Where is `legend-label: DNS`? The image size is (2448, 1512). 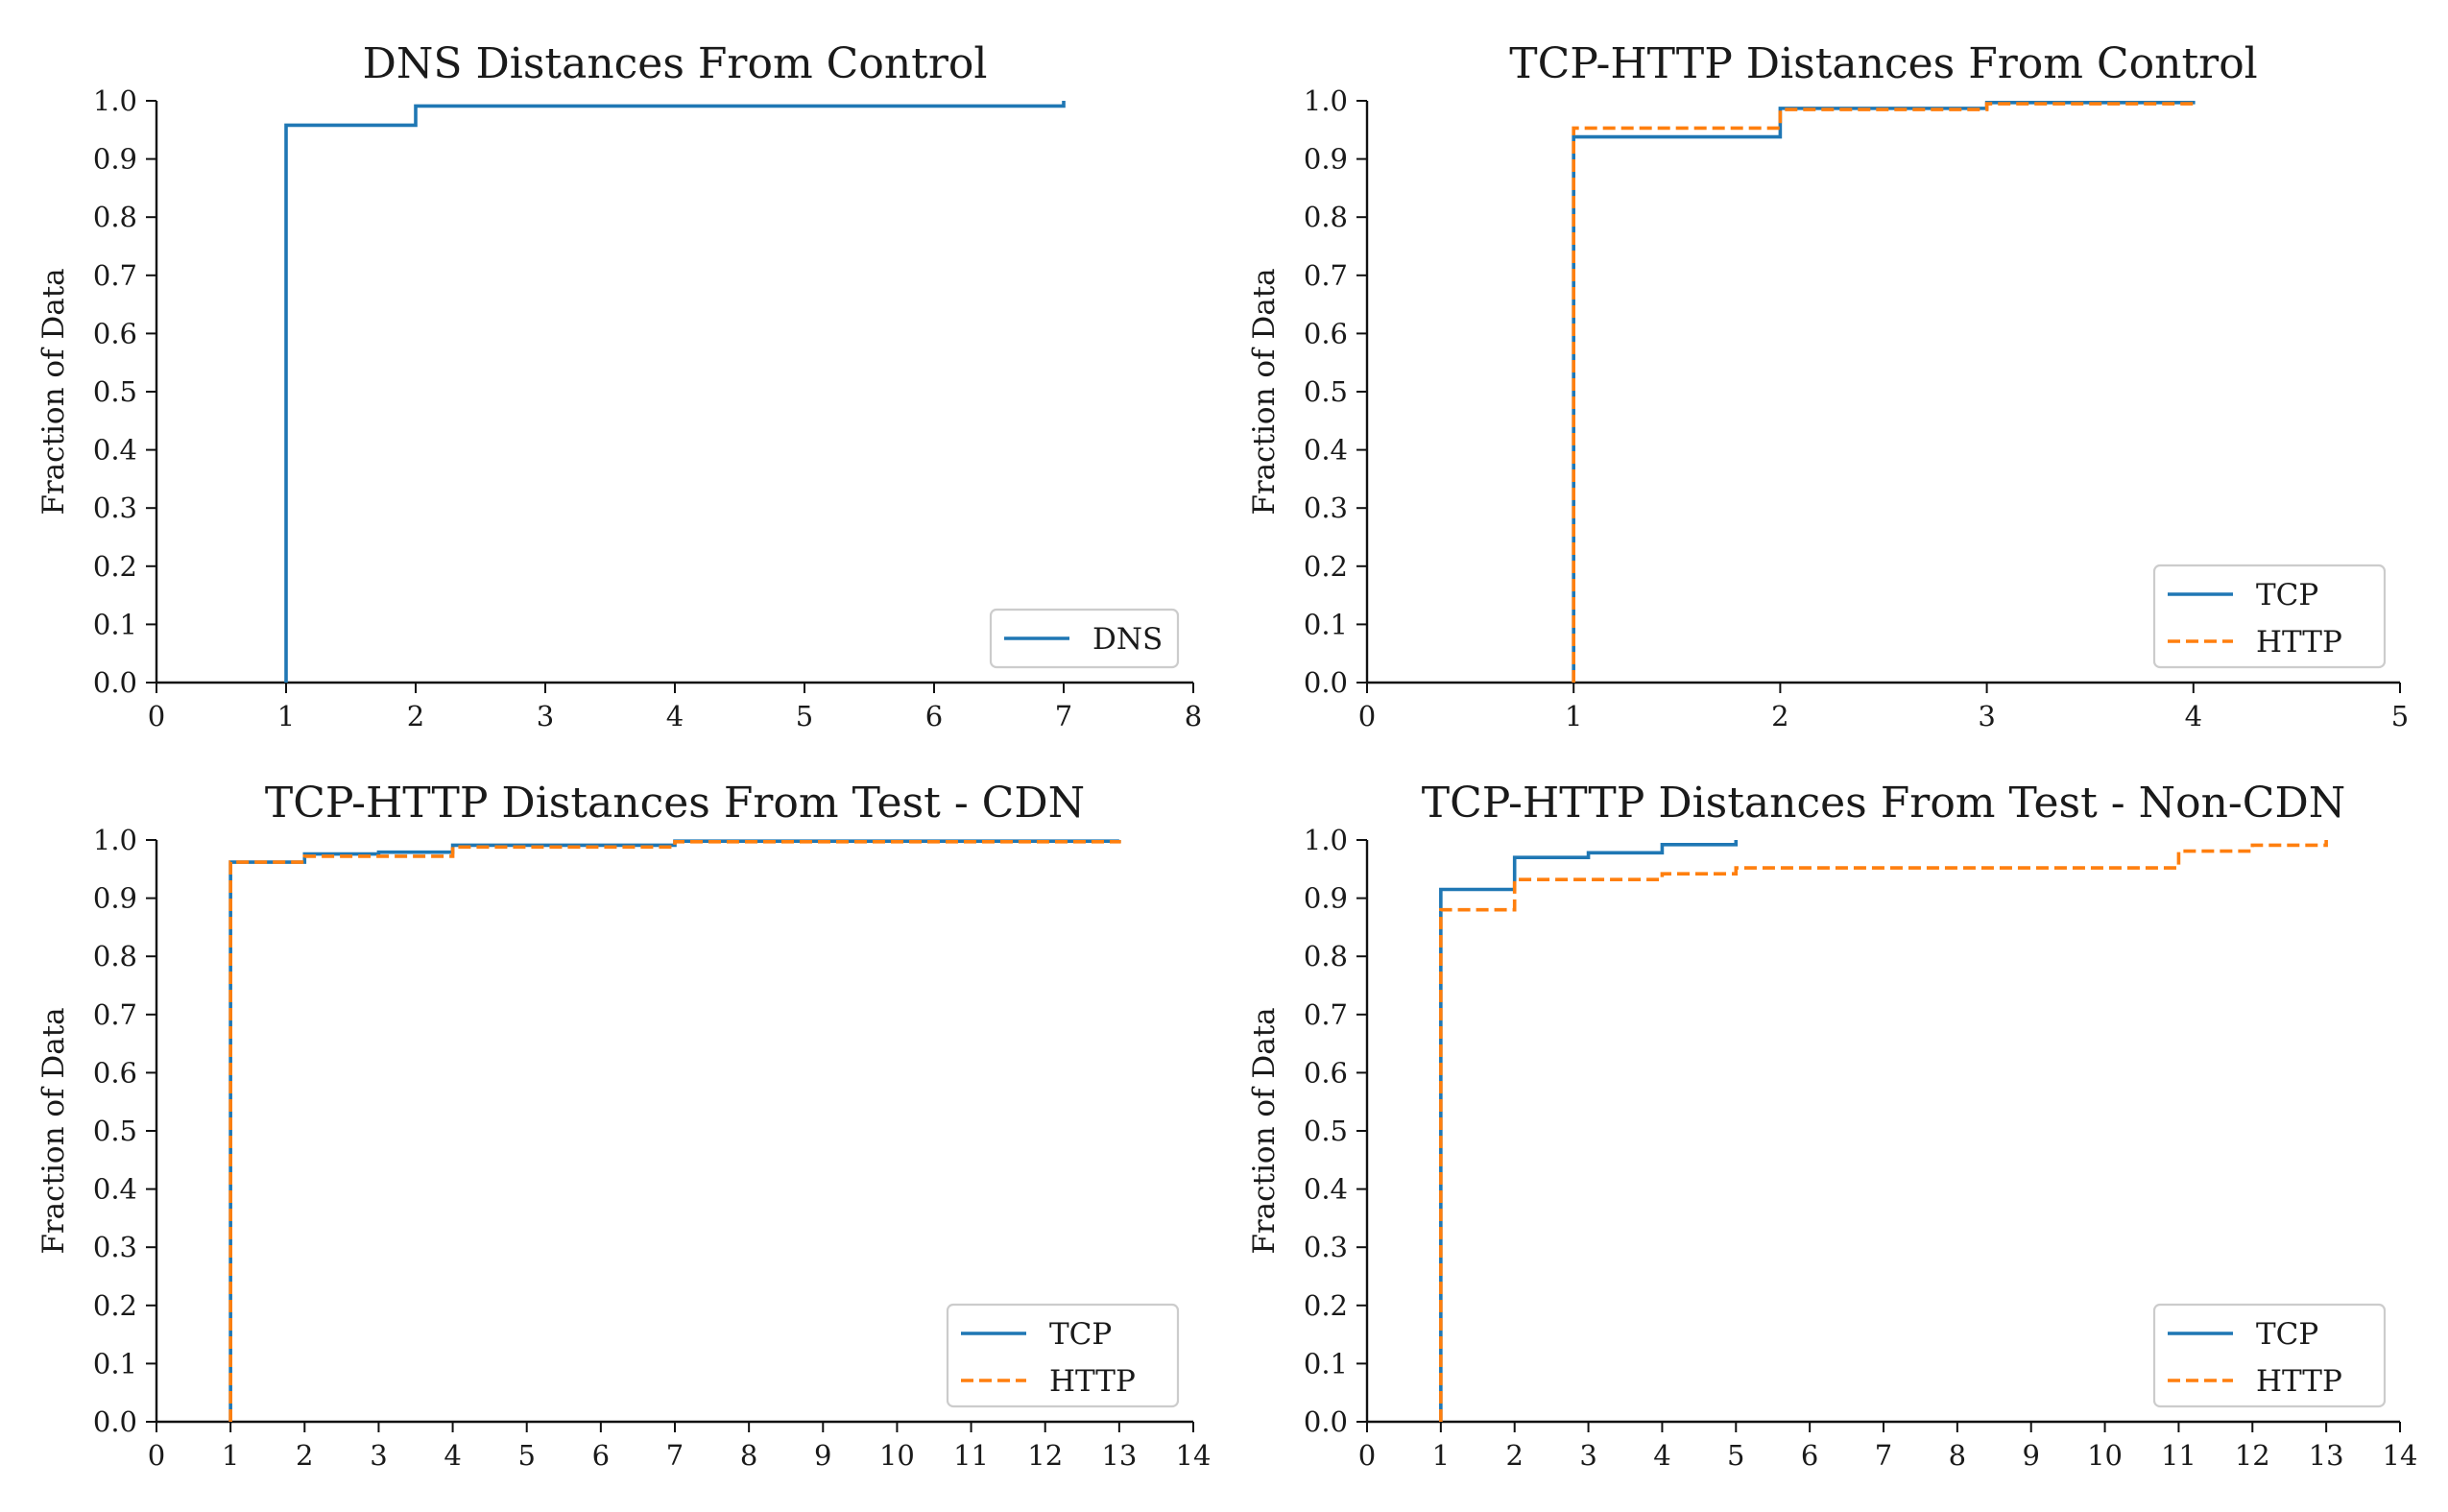
legend-label: DNS is located at coordinates (1127, 639).